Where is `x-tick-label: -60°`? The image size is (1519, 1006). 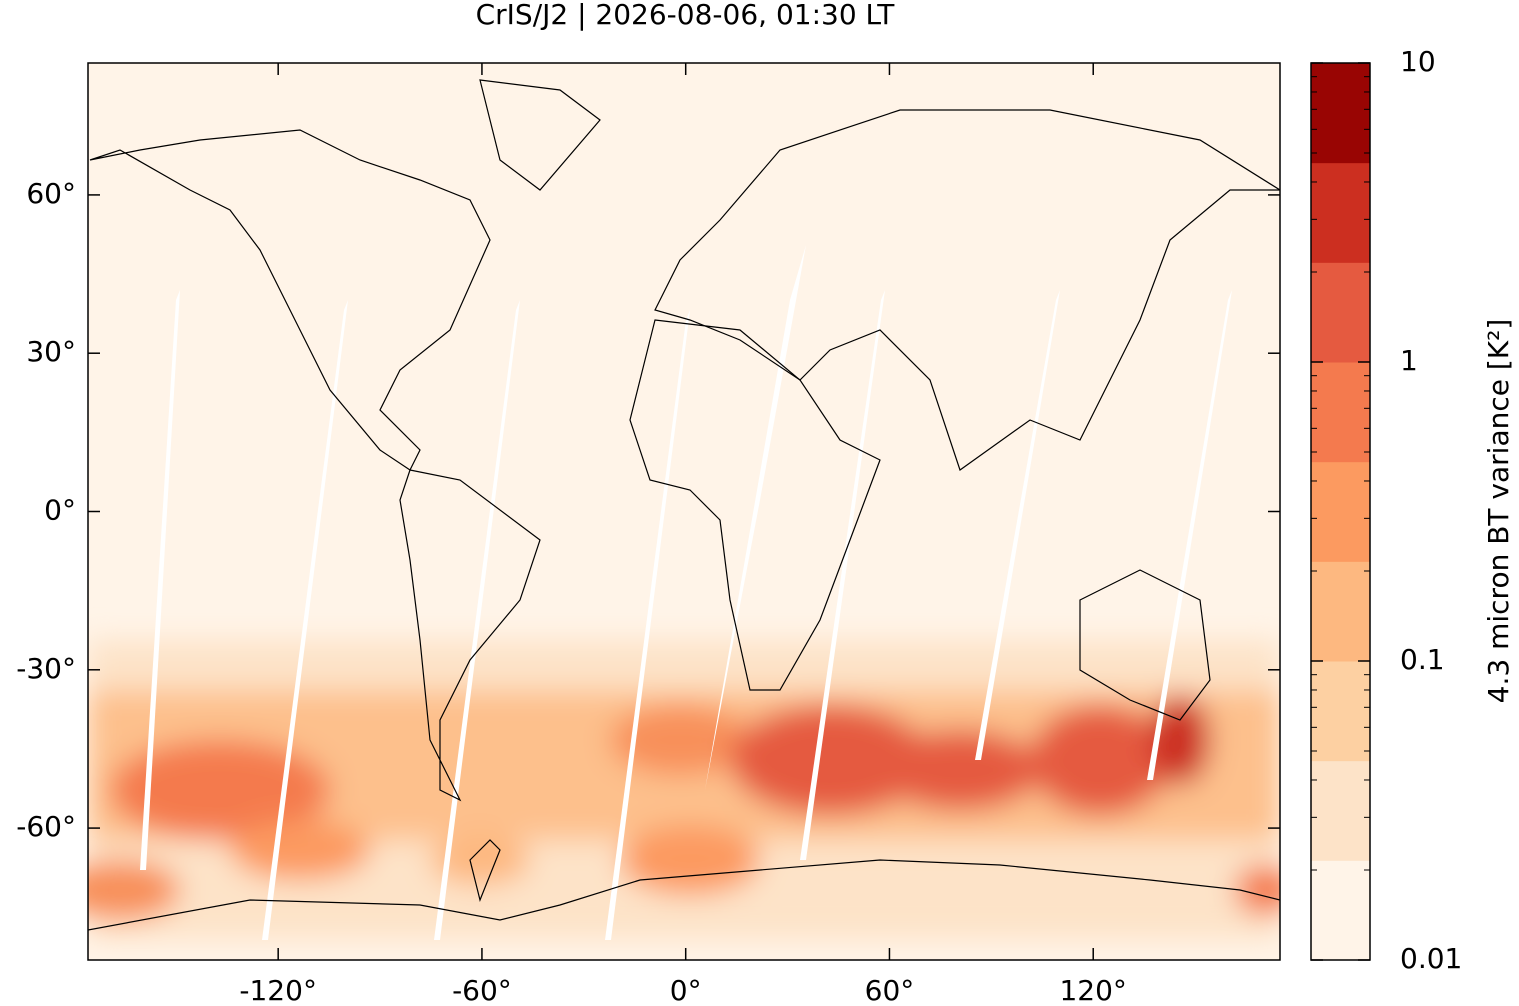 x-tick-label: -60° is located at coordinates (482, 988).